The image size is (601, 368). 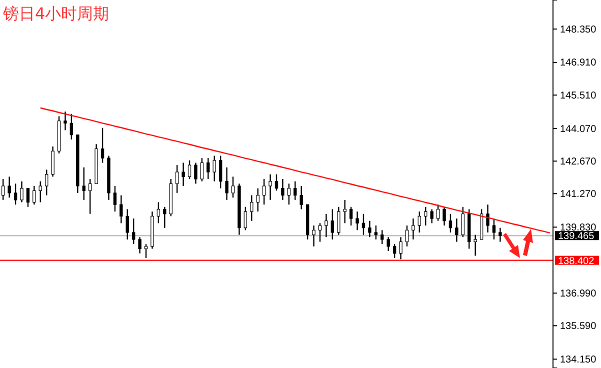 I want to click on ref-line-label: 138.402, so click(x=576, y=261).